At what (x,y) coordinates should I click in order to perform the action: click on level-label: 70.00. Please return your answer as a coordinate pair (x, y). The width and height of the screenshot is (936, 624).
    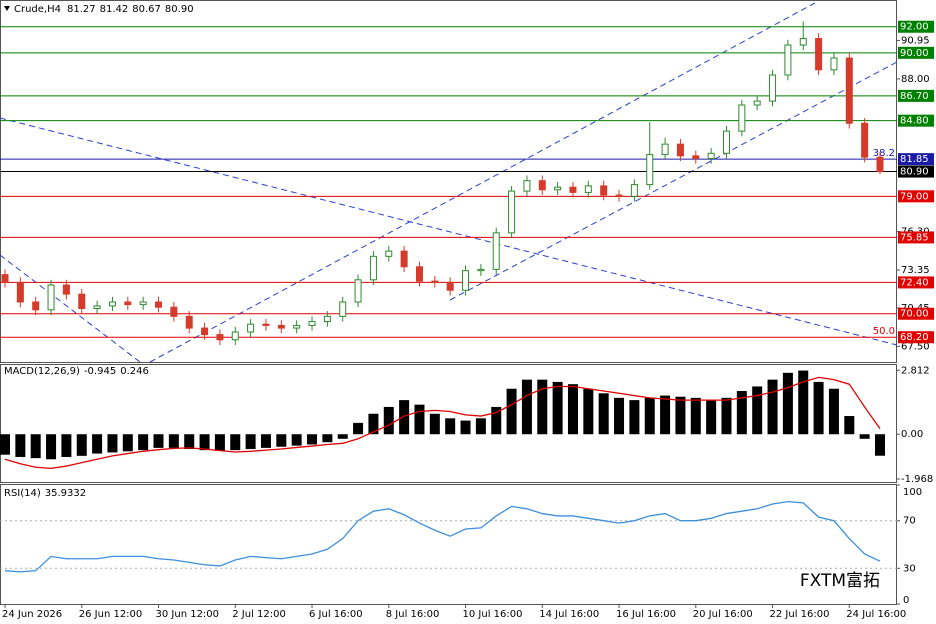
    Looking at the image, I should click on (914, 314).